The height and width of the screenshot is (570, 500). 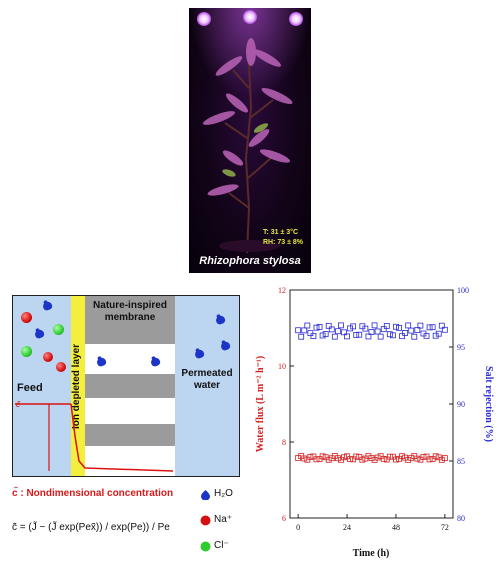 I want to click on plot-area, so click(x=371, y=404).